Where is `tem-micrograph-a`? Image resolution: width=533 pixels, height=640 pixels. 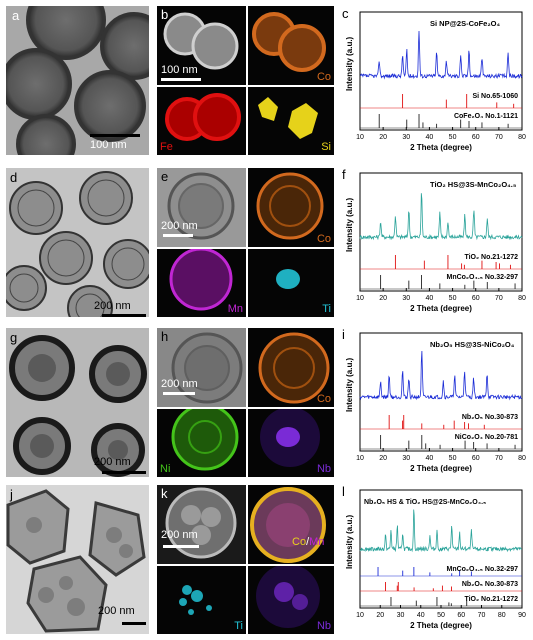 tem-micrograph-a is located at coordinates (77, 80).